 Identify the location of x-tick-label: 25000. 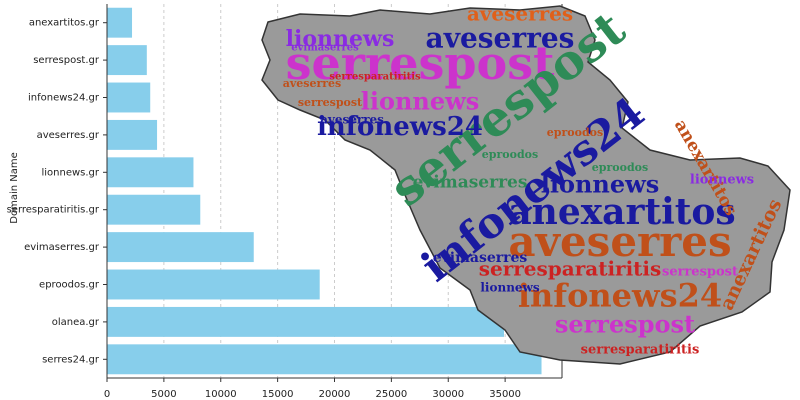
(391, 394).